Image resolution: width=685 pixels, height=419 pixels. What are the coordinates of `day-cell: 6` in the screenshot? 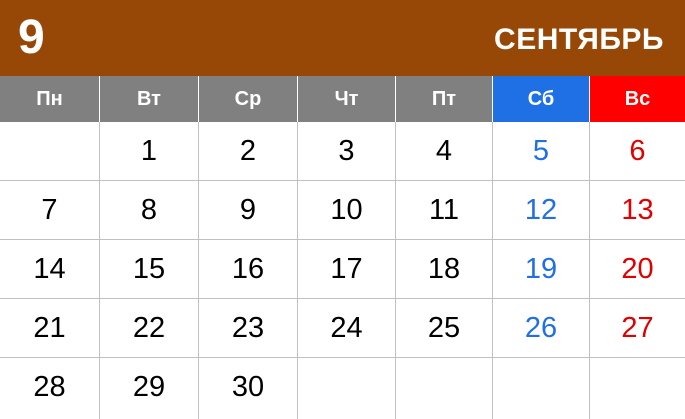 It's located at (637, 151).